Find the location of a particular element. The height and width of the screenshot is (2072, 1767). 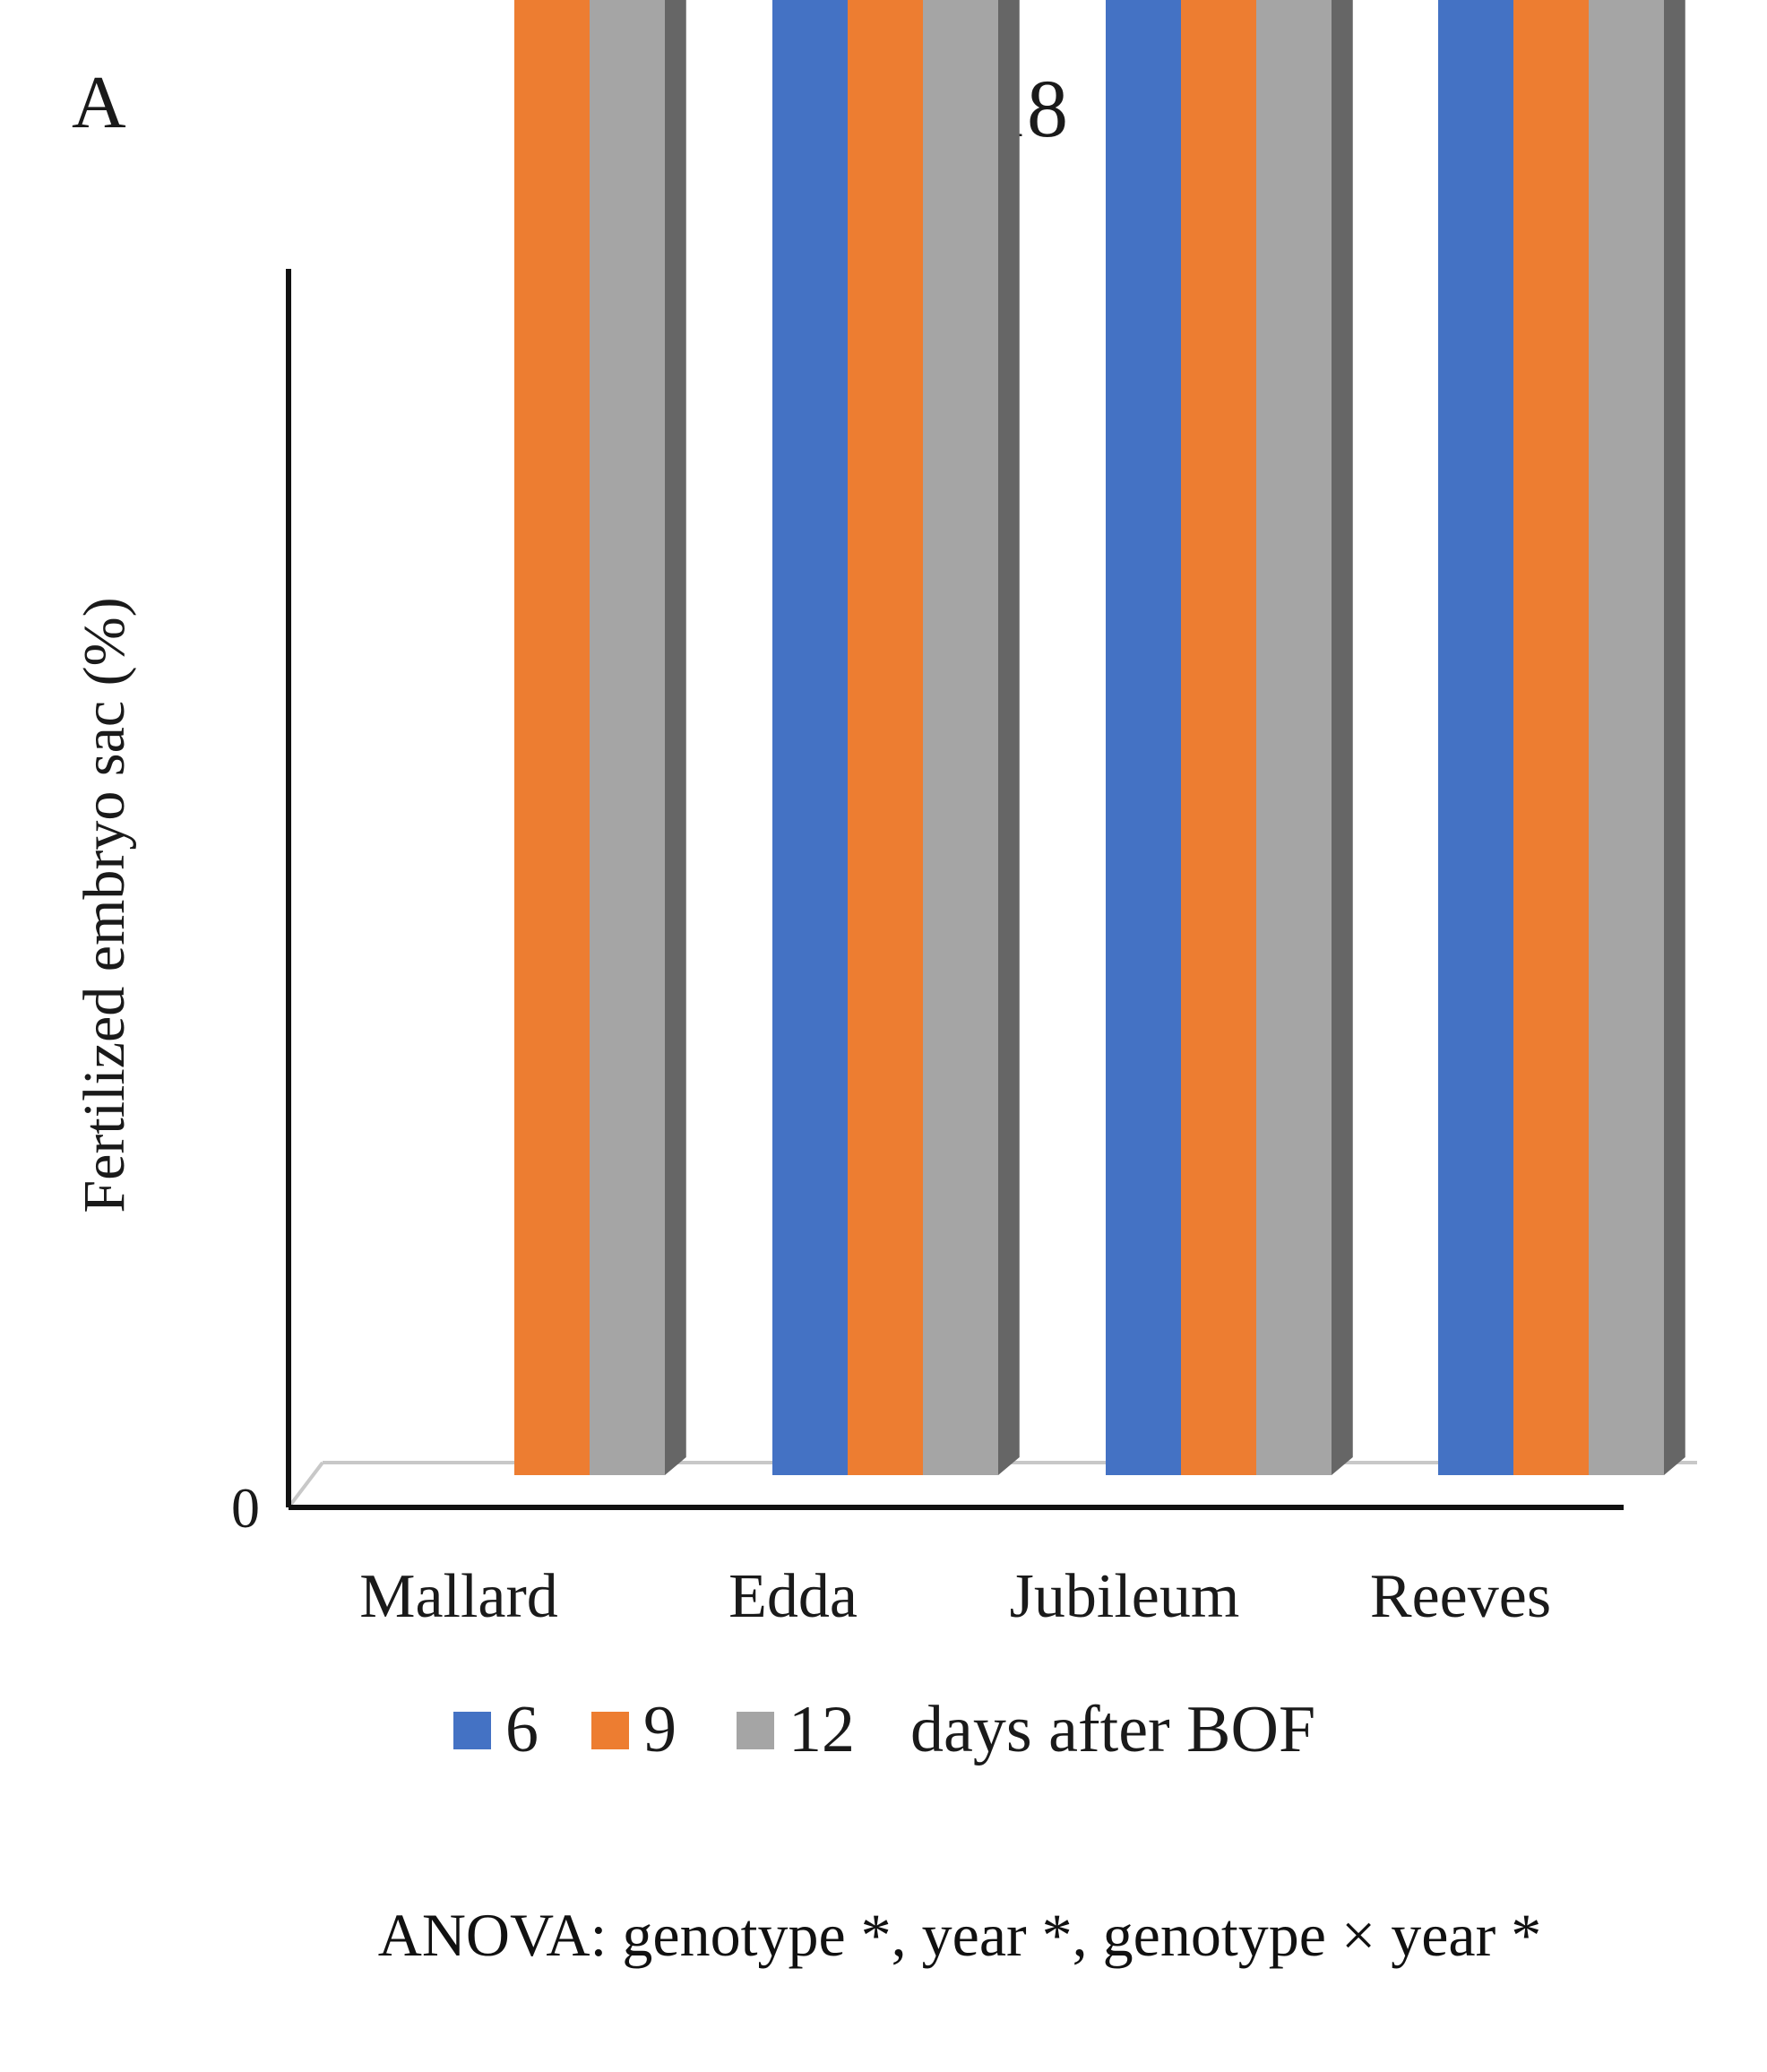

panel-label: A is located at coordinates (99, 102).